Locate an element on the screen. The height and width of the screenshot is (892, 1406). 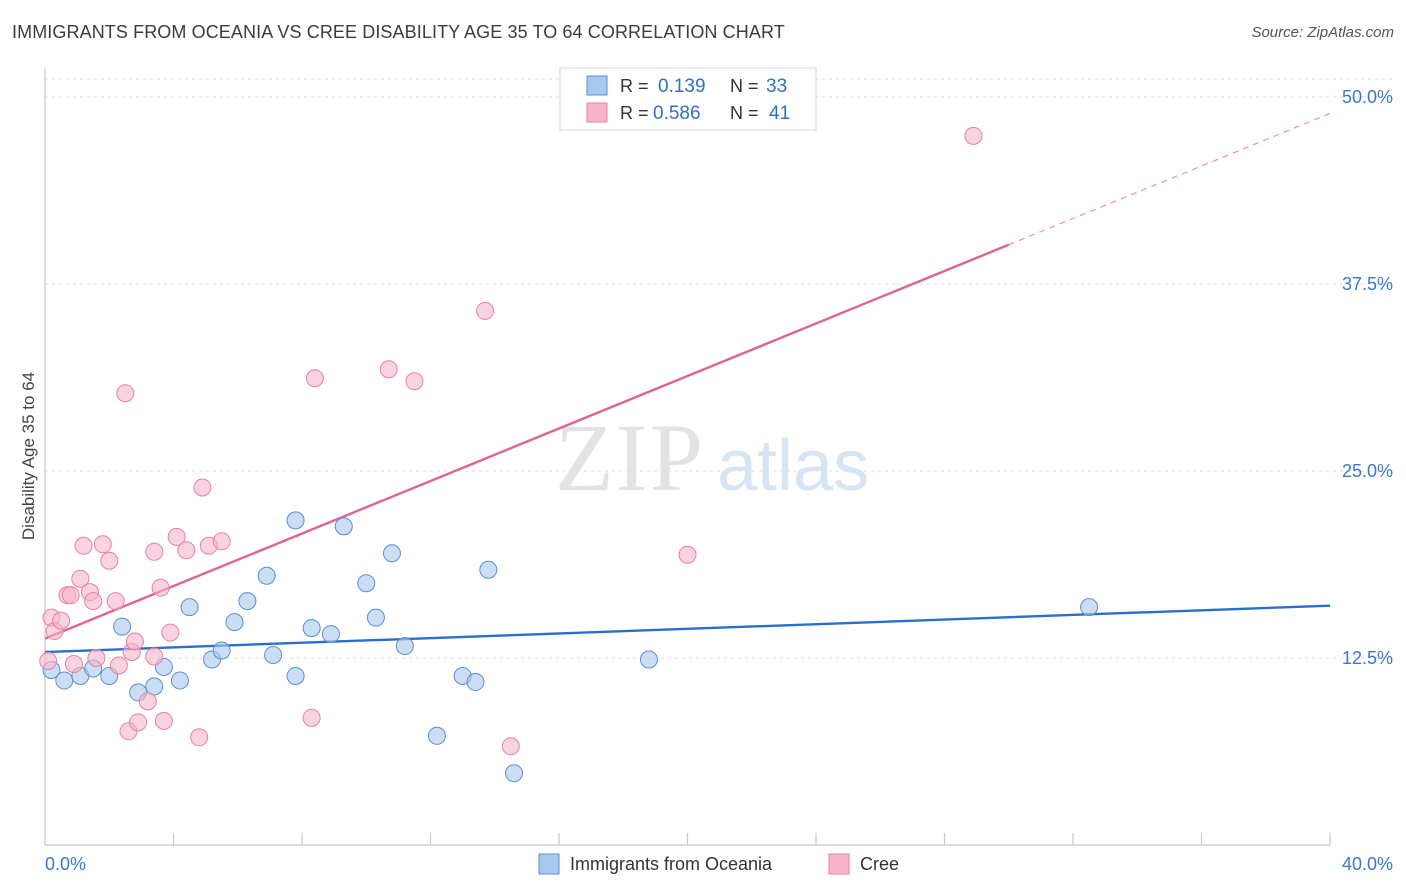
legend-r-value-oceania: 0.139 is located at coordinates (682, 86).